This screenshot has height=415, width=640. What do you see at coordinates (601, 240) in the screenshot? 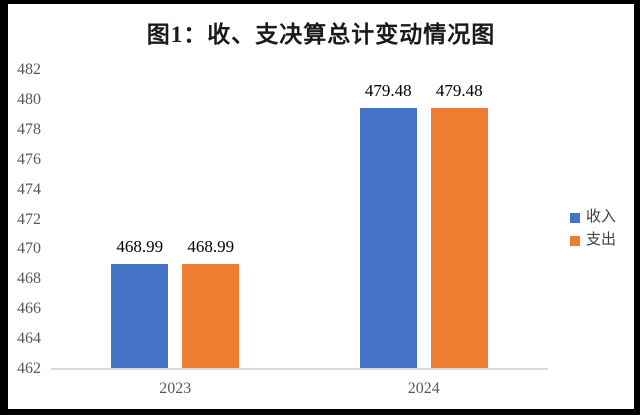
I see `legend-label: 支出` at bounding box center [601, 240].